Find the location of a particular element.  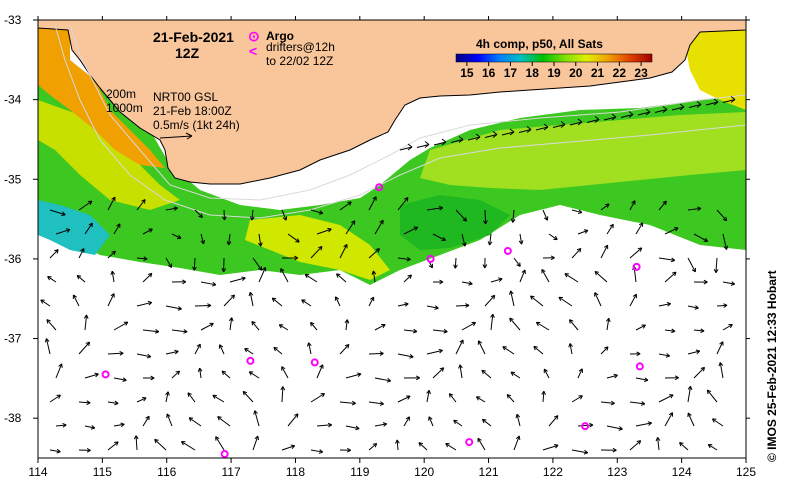

x-tick-label: 117 is located at coordinates (231, 472).